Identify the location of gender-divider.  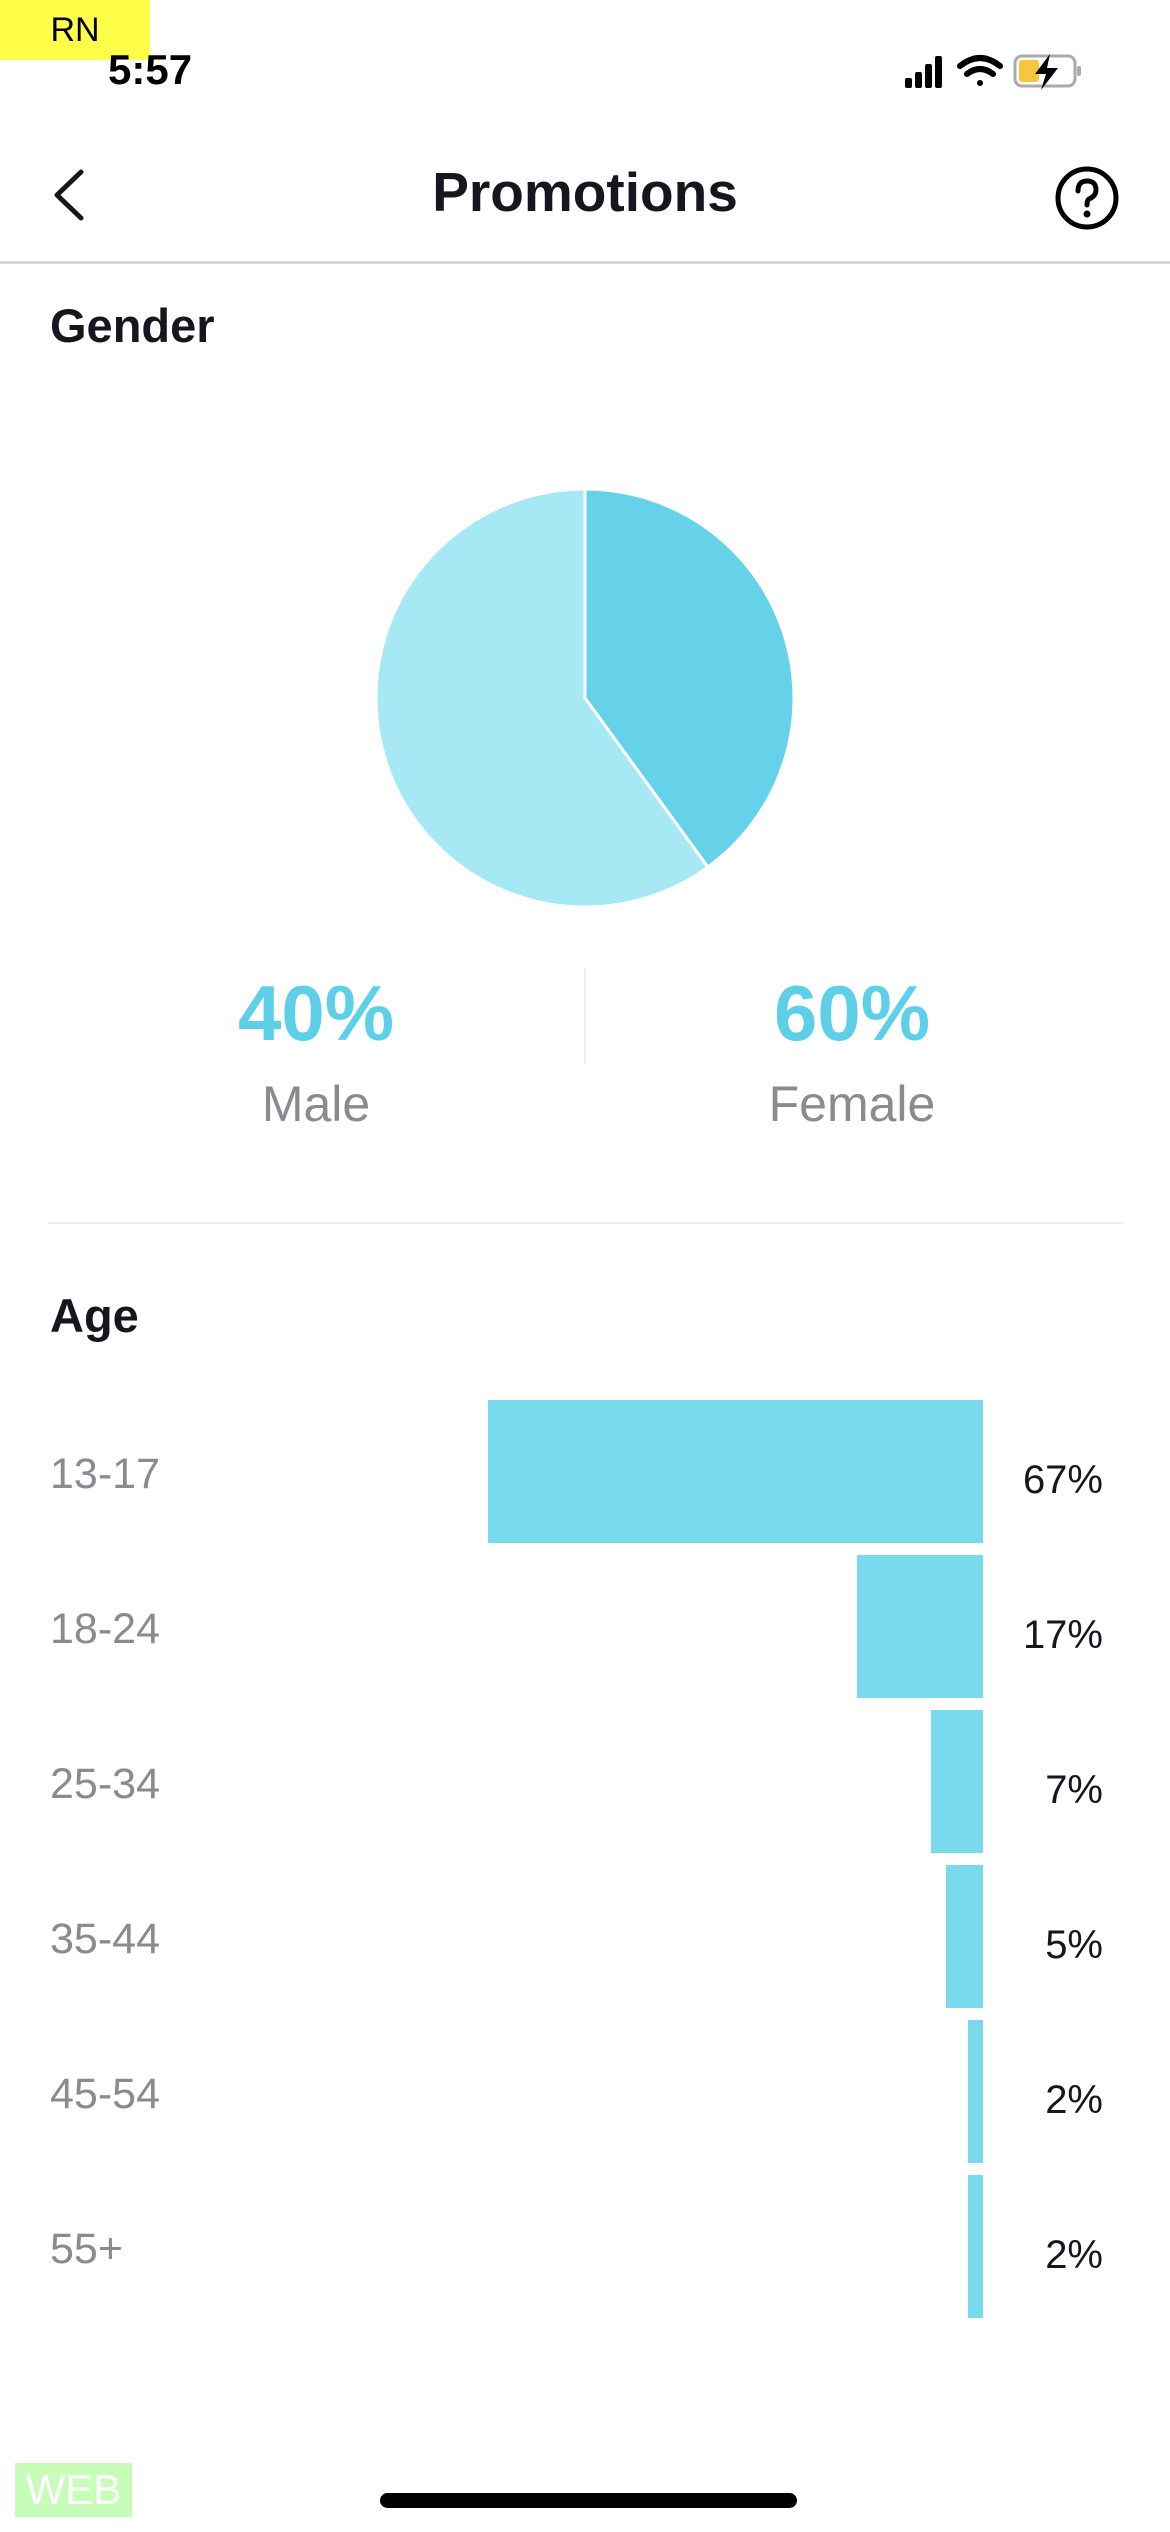
(585, 1016).